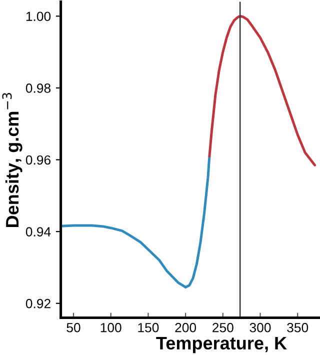 This screenshot has width=320, height=355. Describe the element at coordinates (38, 303) in the screenshot. I see `y-tick-label: 0.92` at that location.